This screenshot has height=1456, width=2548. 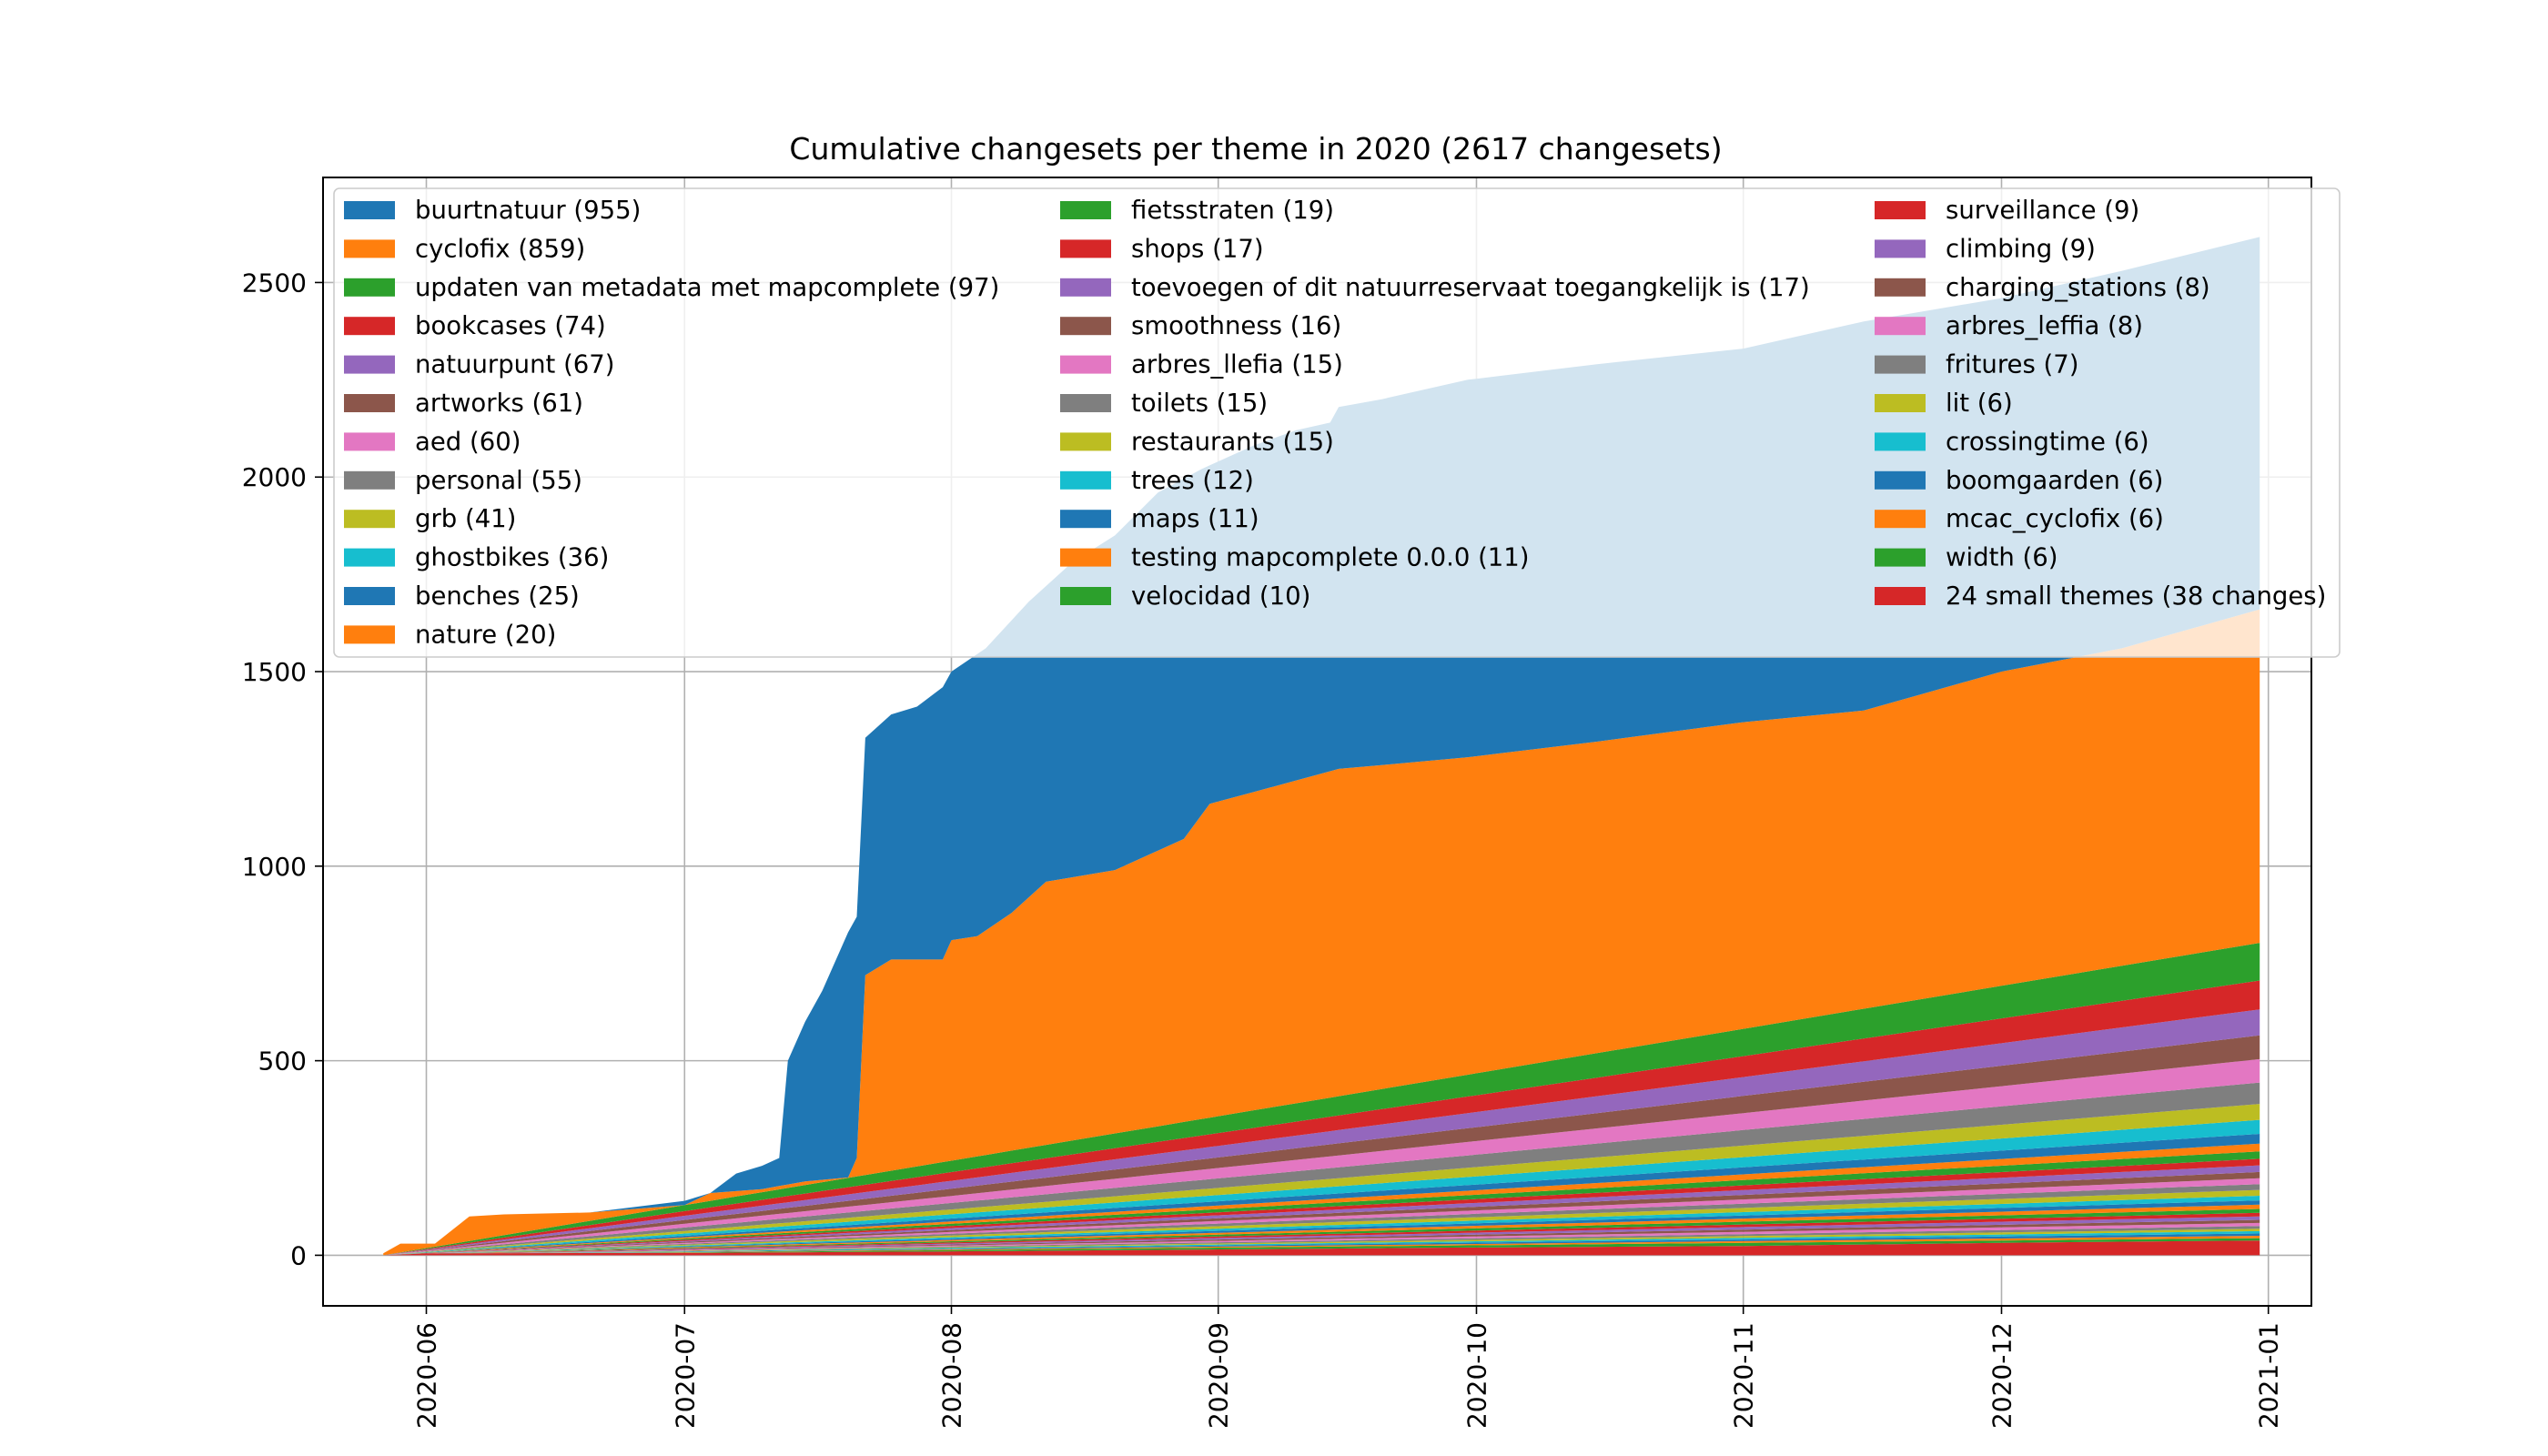 I want to click on y-tick-label: 0, so click(x=299, y=1255).